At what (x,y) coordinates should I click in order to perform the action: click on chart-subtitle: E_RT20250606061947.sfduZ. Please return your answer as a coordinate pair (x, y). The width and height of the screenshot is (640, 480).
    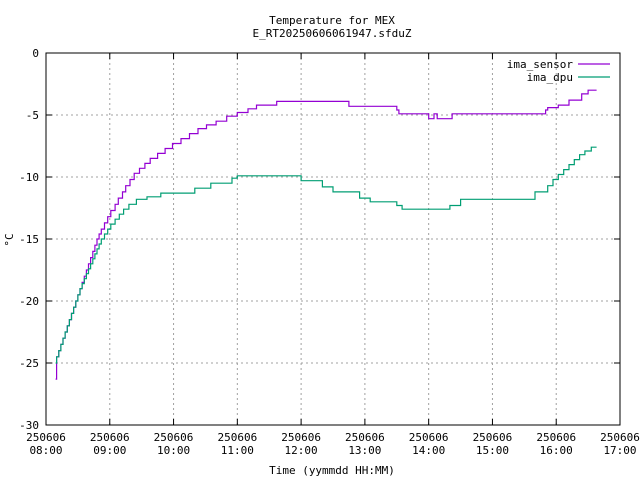
    Looking at the image, I should click on (332, 33).